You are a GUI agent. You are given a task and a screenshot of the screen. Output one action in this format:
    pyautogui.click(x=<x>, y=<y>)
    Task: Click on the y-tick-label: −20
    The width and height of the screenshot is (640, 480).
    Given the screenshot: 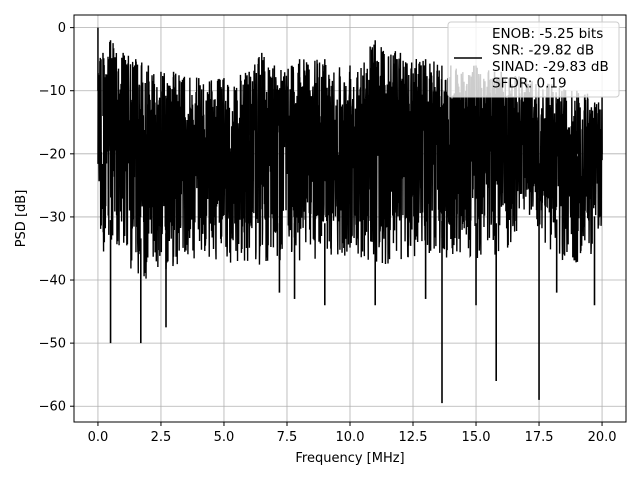 What is the action you would take?
    pyautogui.click(x=52, y=154)
    